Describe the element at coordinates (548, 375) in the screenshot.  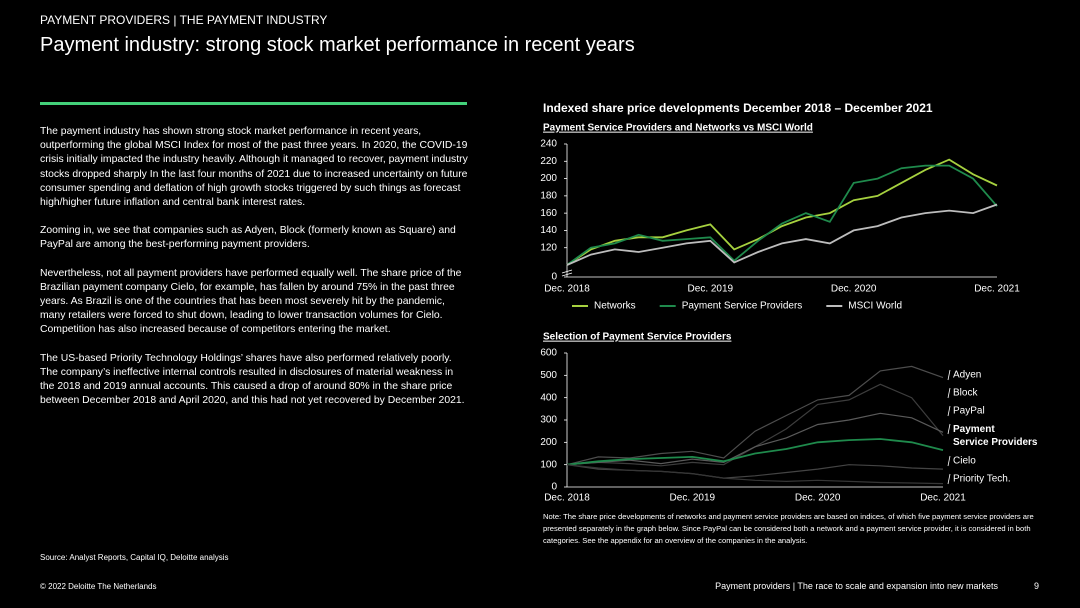
I see `y-tick-label: 500` at that location.